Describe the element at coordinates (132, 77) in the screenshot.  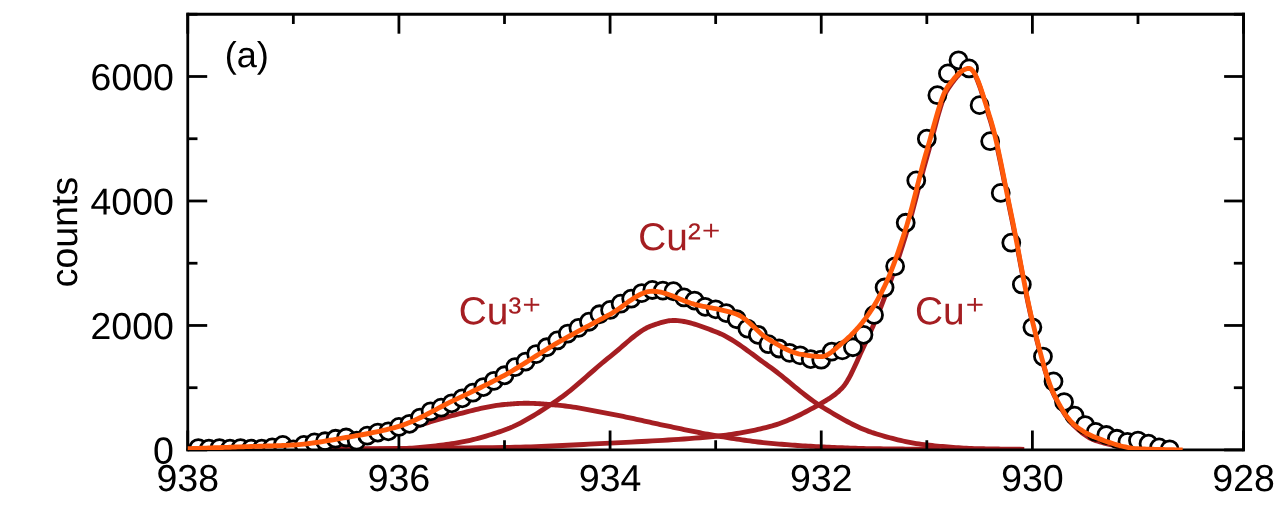
I see `y-tick-label: 6000` at that location.